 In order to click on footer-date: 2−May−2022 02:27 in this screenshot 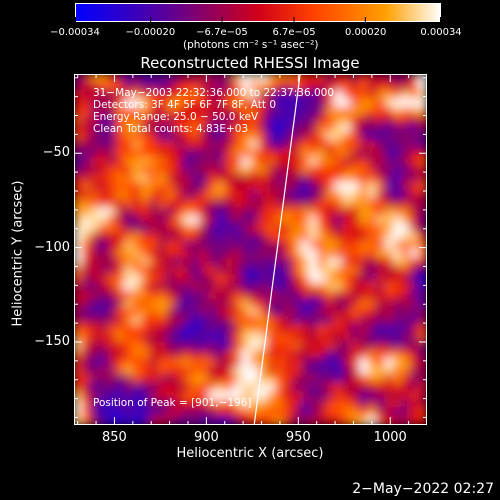, I will do `click(423, 489)`.